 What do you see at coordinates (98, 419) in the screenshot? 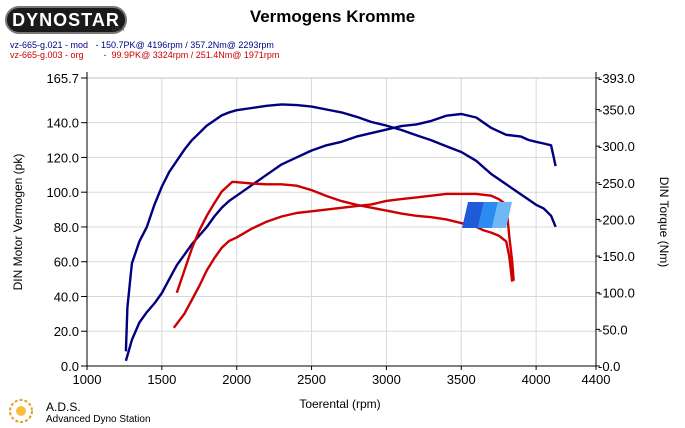
I see `ads-full-name: Advanced Dyno Station` at bounding box center [98, 419].